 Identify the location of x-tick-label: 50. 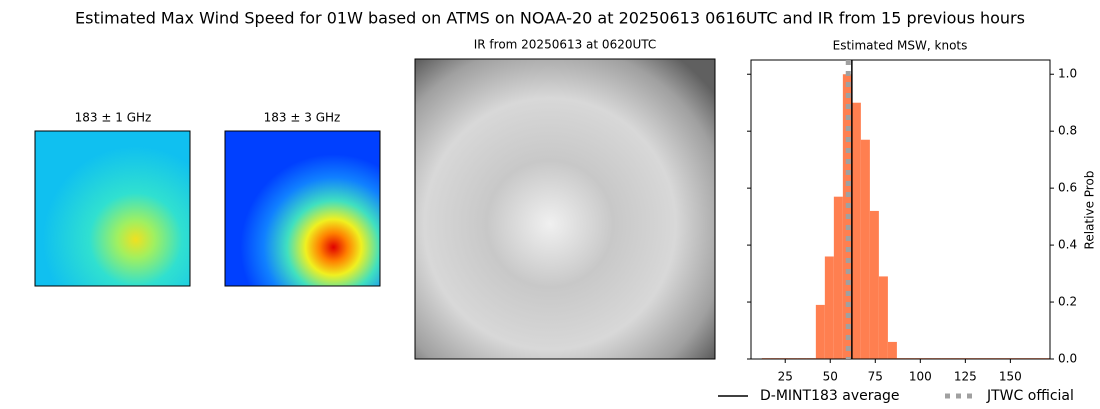
(830, 377).